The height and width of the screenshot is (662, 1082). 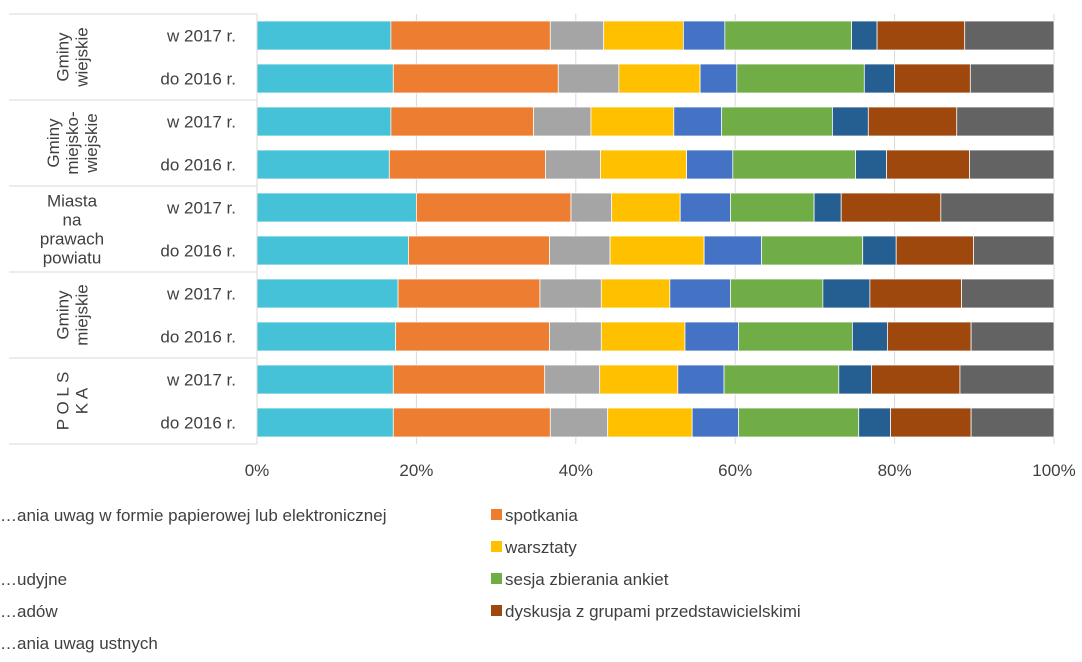 What do you see at coordinates (471, 422) in the screenshot?
I see `bar-segment-row9-series1` at bounding box center [471, 422].